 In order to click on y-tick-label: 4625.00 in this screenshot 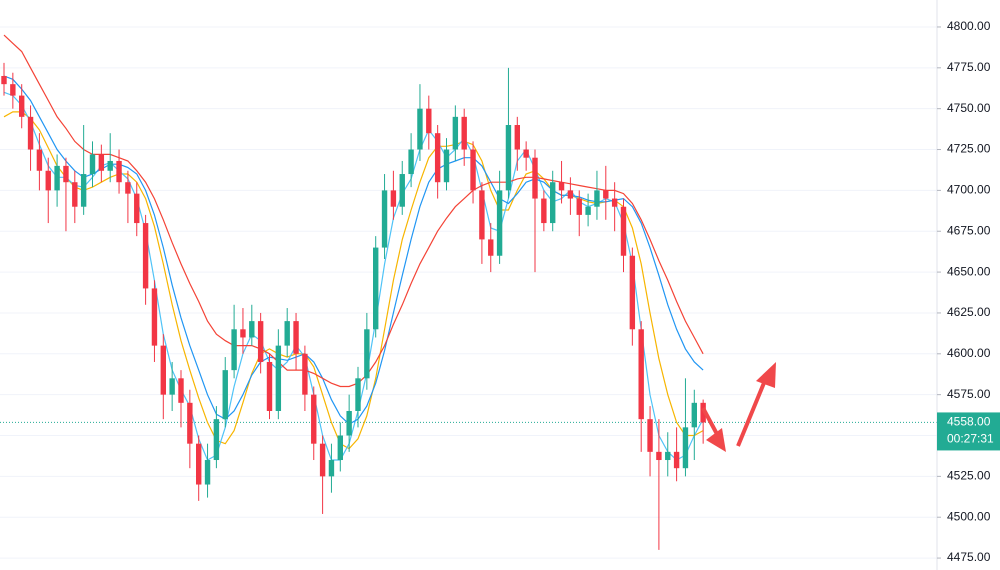, I will do `click(969, 312)`.